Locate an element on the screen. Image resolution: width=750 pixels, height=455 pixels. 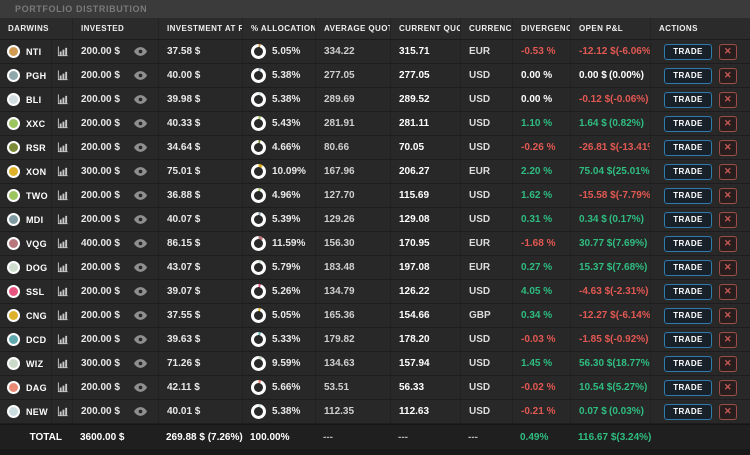
current-quote-cell: 154.66 is located at coordinates (425, 315).